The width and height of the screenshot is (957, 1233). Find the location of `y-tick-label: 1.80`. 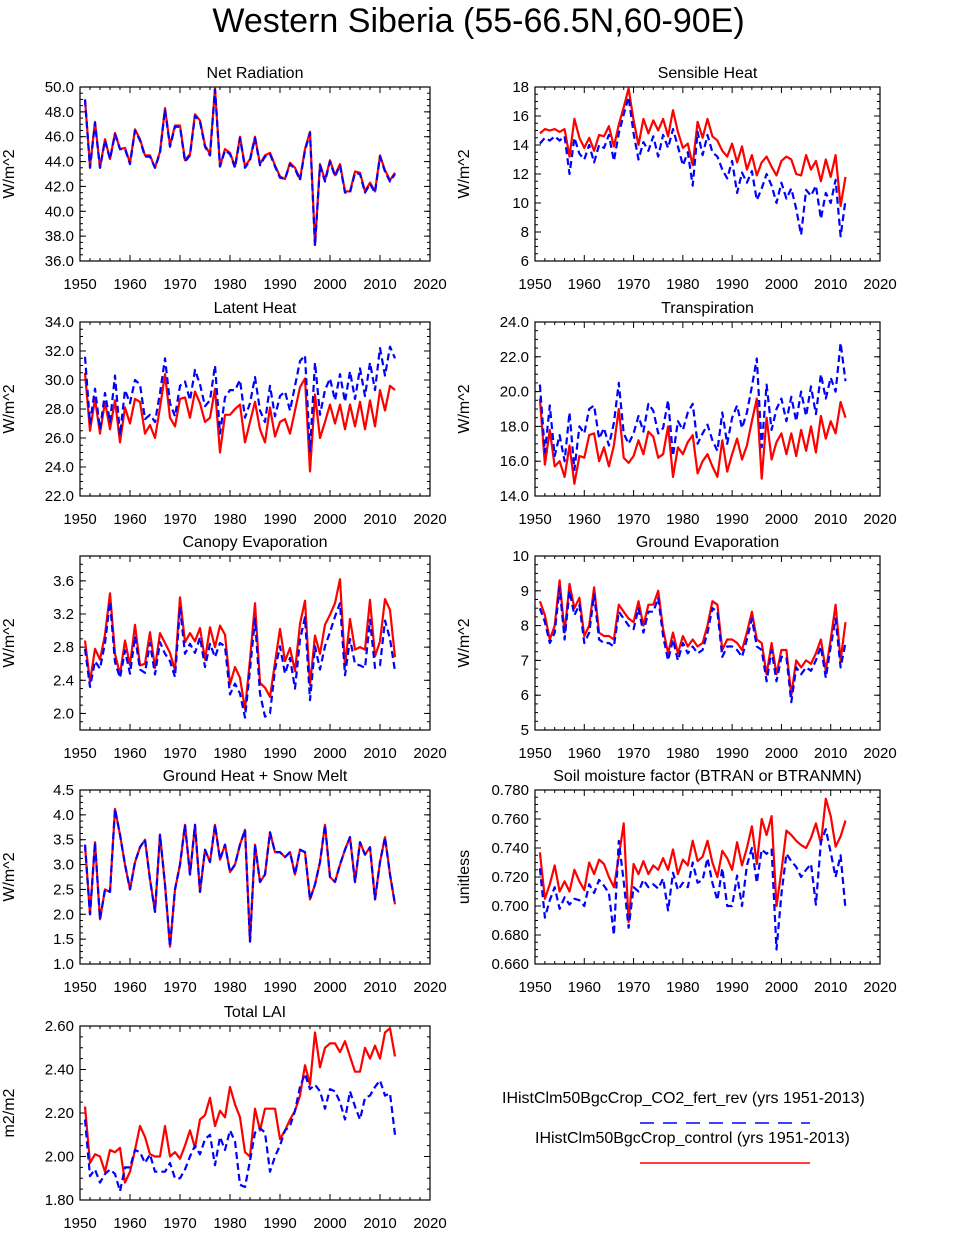

y-tick-label: 1.80 is located at coordinates (59, 1200).